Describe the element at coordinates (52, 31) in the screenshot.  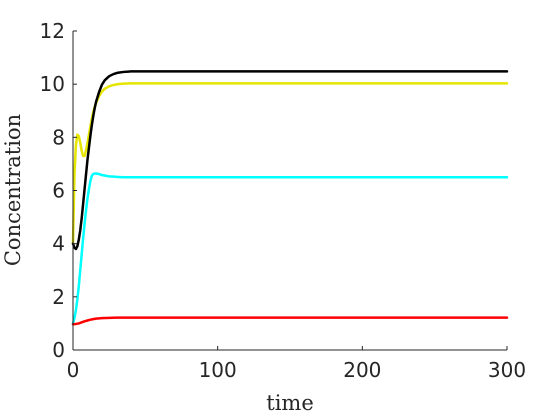
I see `y-tick-label: 12` at that location.